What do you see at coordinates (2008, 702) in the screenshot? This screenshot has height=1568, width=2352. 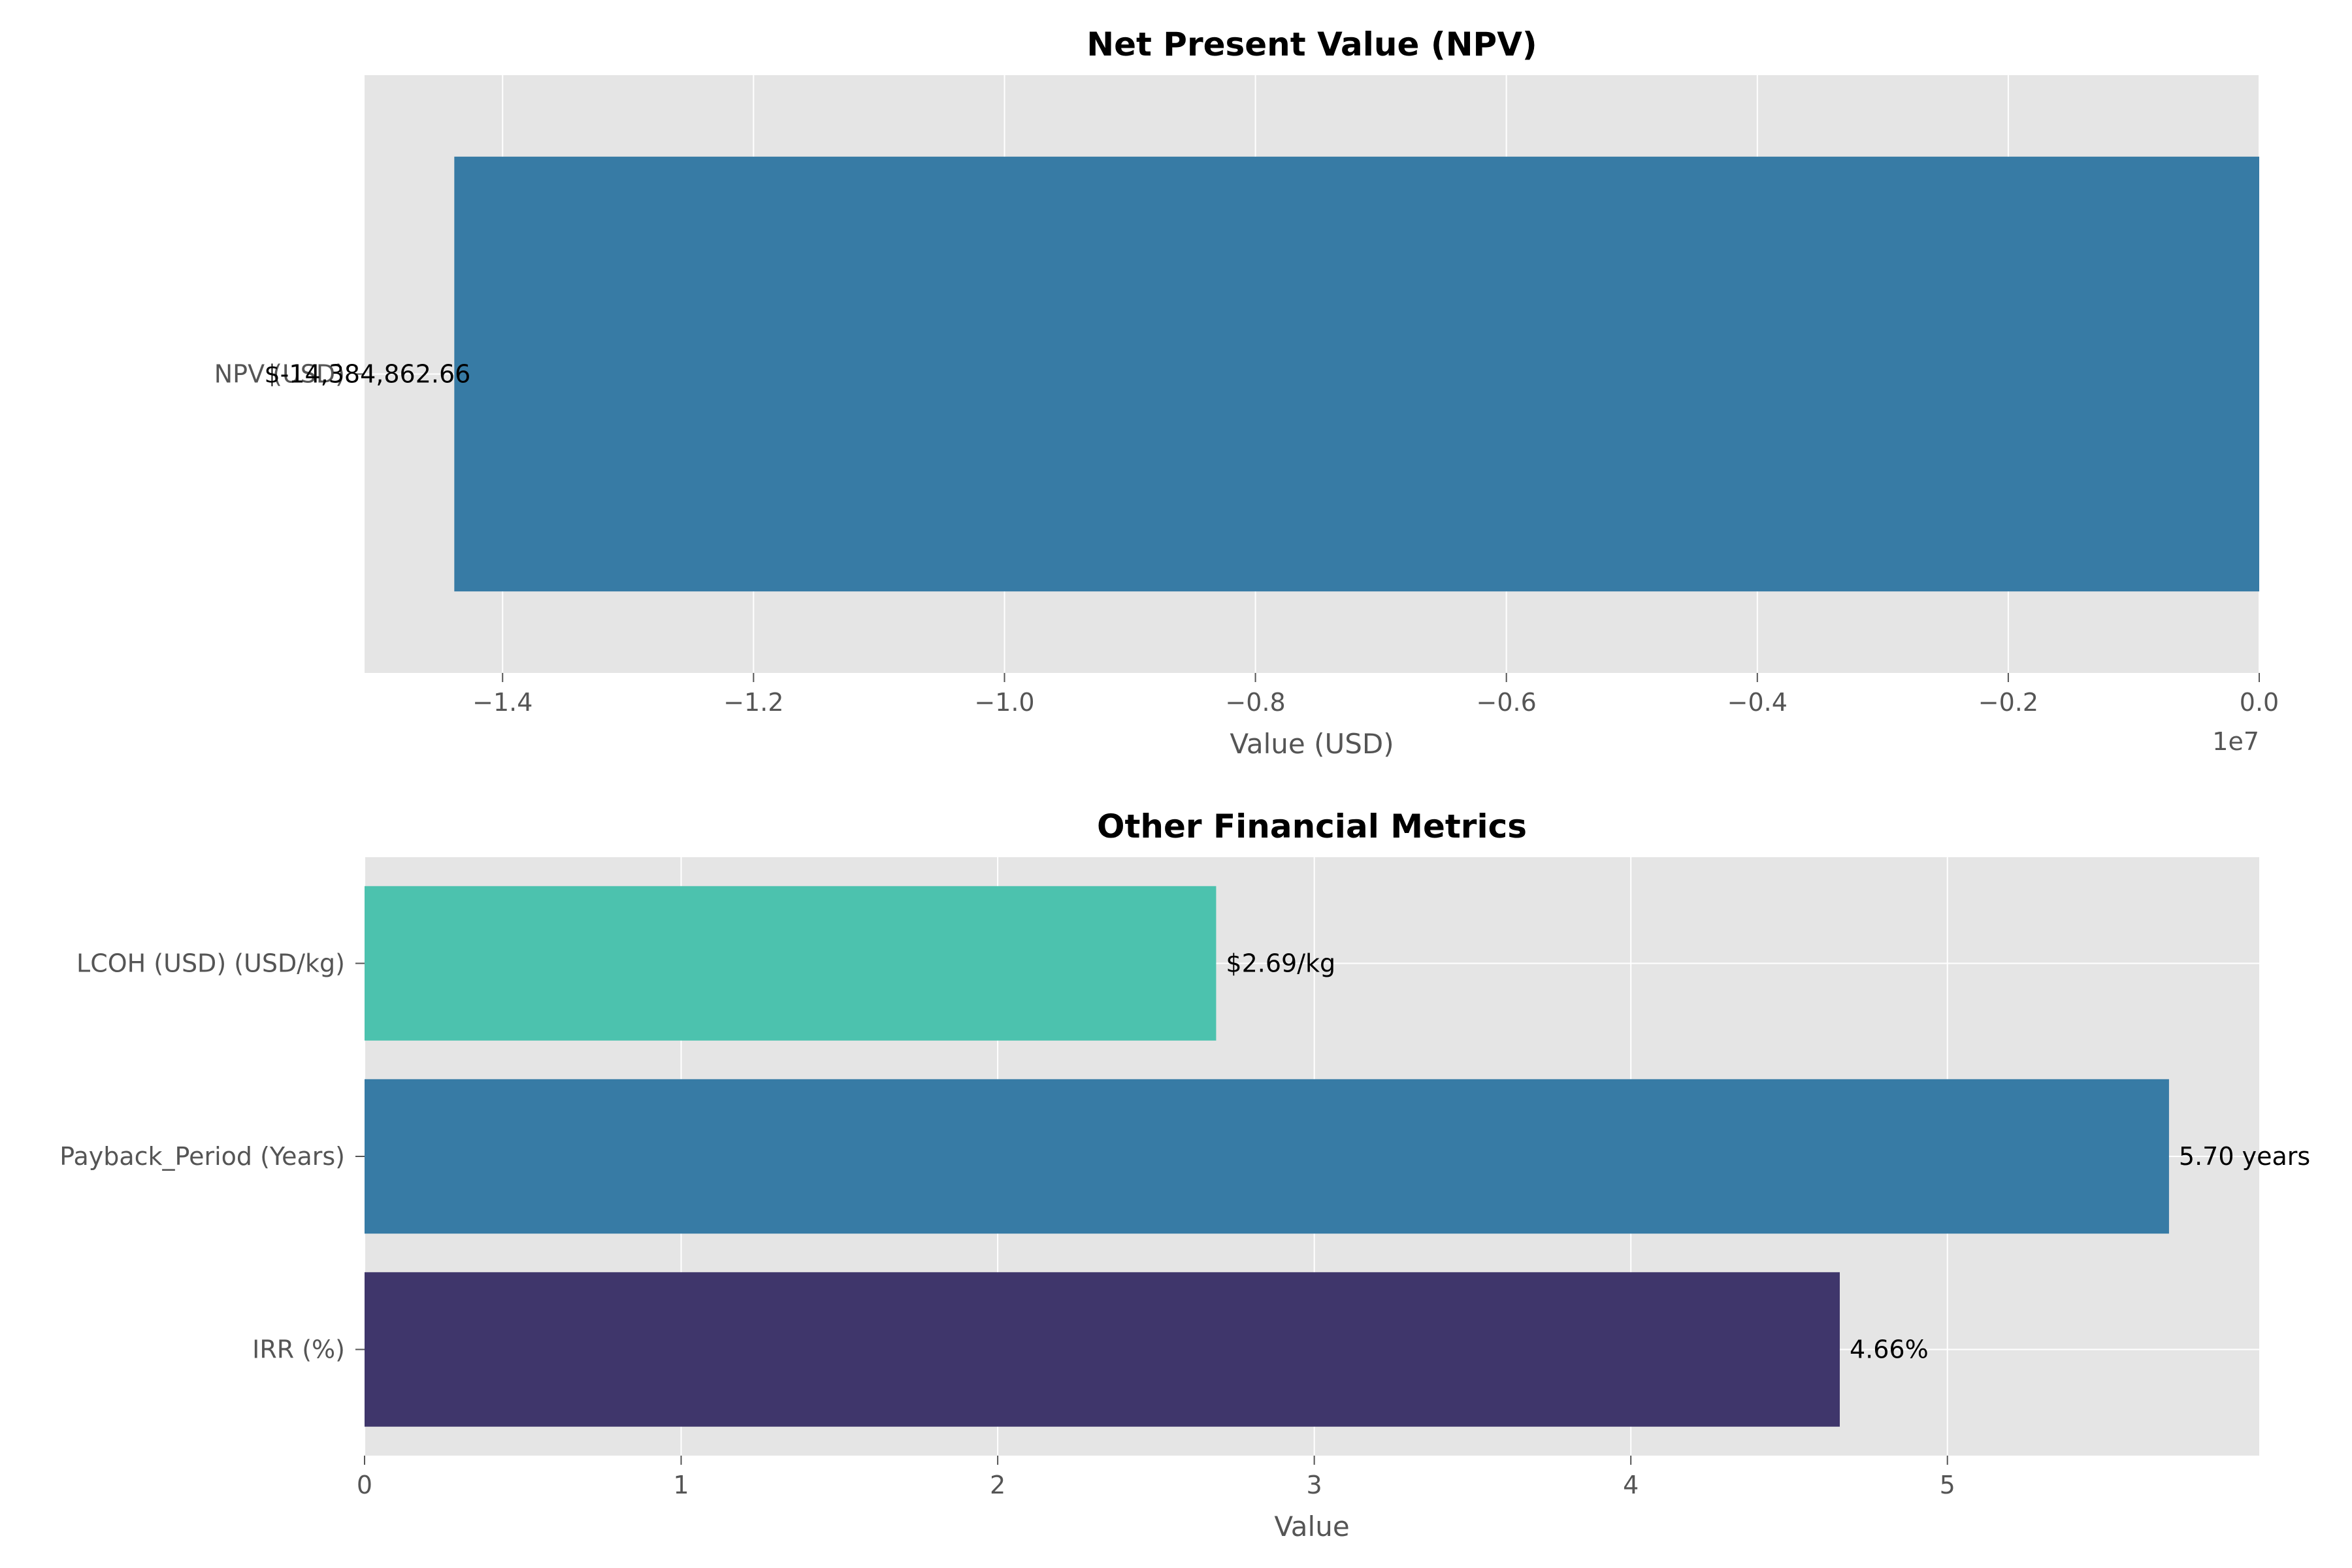 I see `x-tick-label: −0.2` at bounding box center [2008, 702].